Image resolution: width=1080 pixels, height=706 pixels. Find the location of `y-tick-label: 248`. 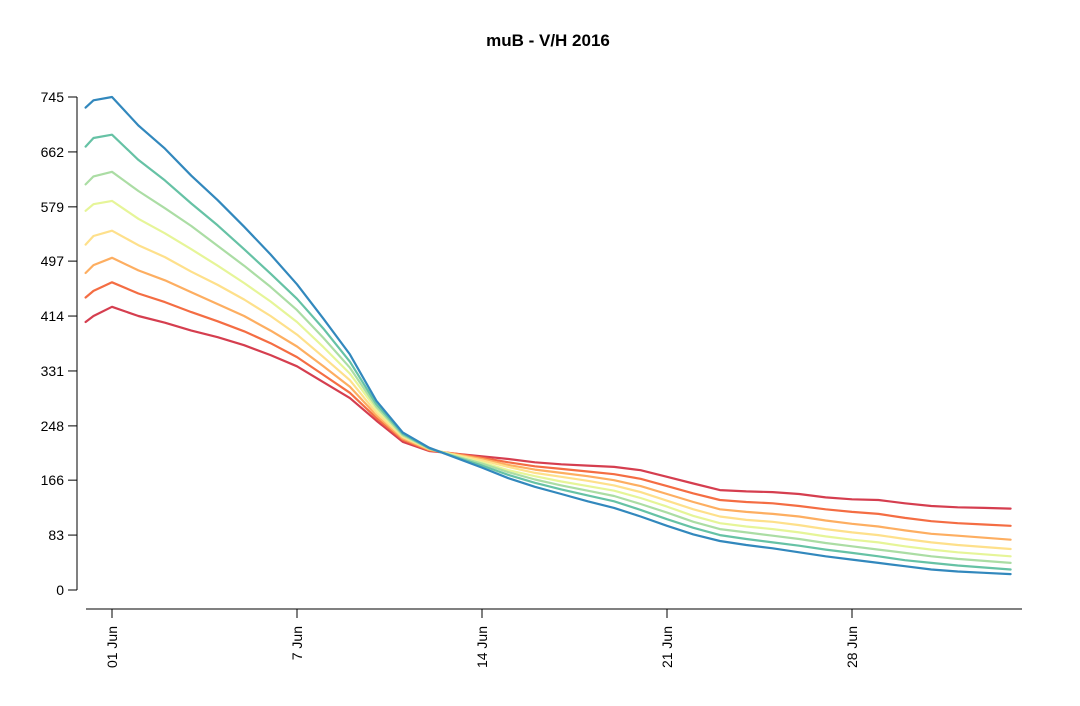

y-tick-label: 248 is located at coordinates (53, 426).